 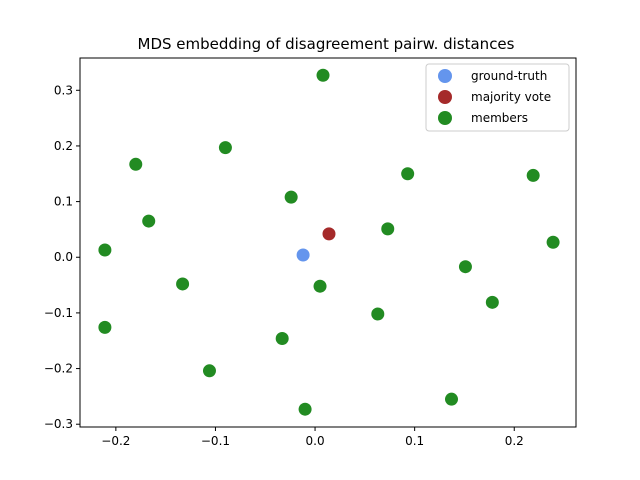 What do you see at coordinates (329, 234) in the screenshot?
I see `point-majority-vote` at bounding box center [329, 234].